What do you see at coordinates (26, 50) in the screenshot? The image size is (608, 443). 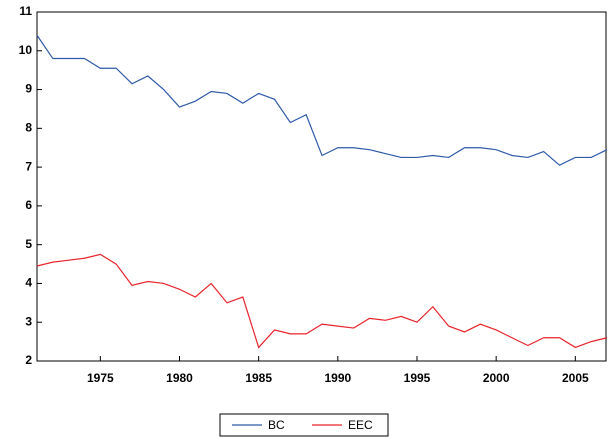 I see `y-tick-label: 10` at bounding box center [26, 50].